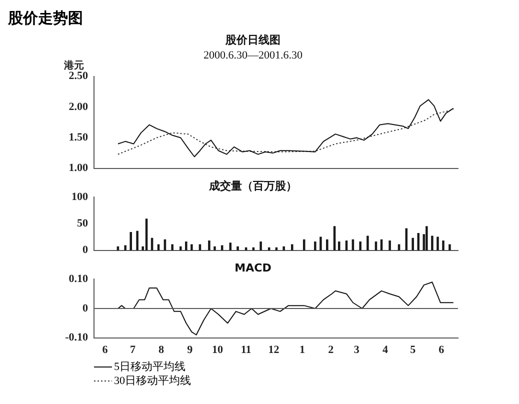  Describe the element at coordinates (161, 350) in the screenshot. I see `x-tick-label: 8` at that location.